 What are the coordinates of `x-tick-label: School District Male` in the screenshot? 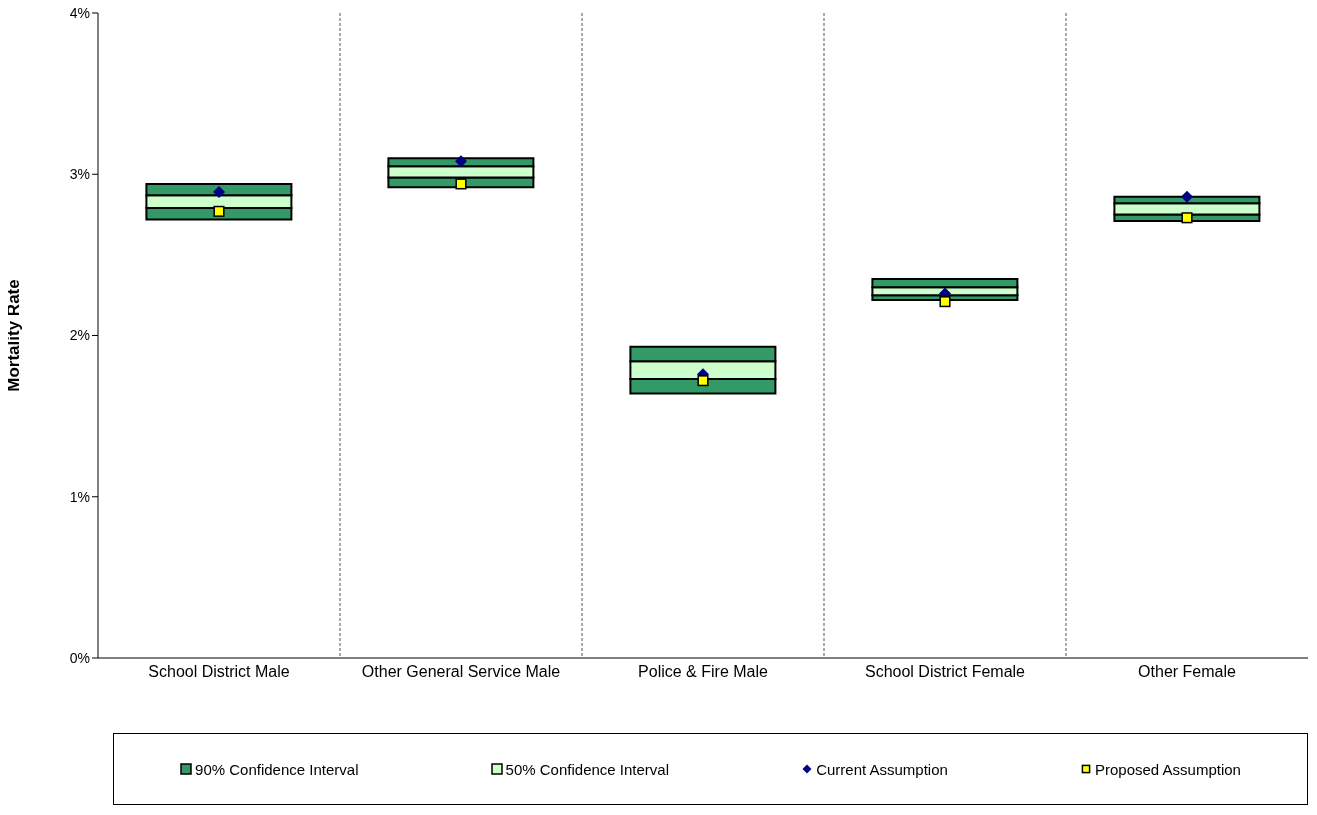 It's located at (219, 672).